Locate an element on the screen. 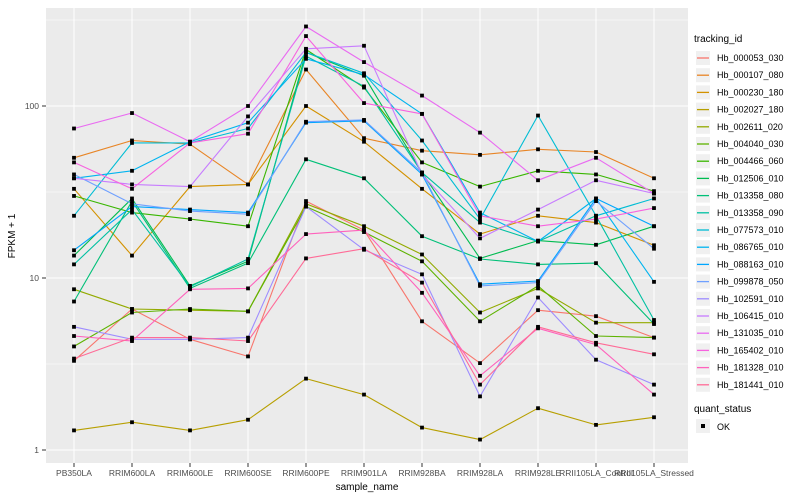 Image resolution: width=800 pixels, height=500 pixels. data-point-Hb_102591_010-PB350LA is located at coordinates (74, 326).